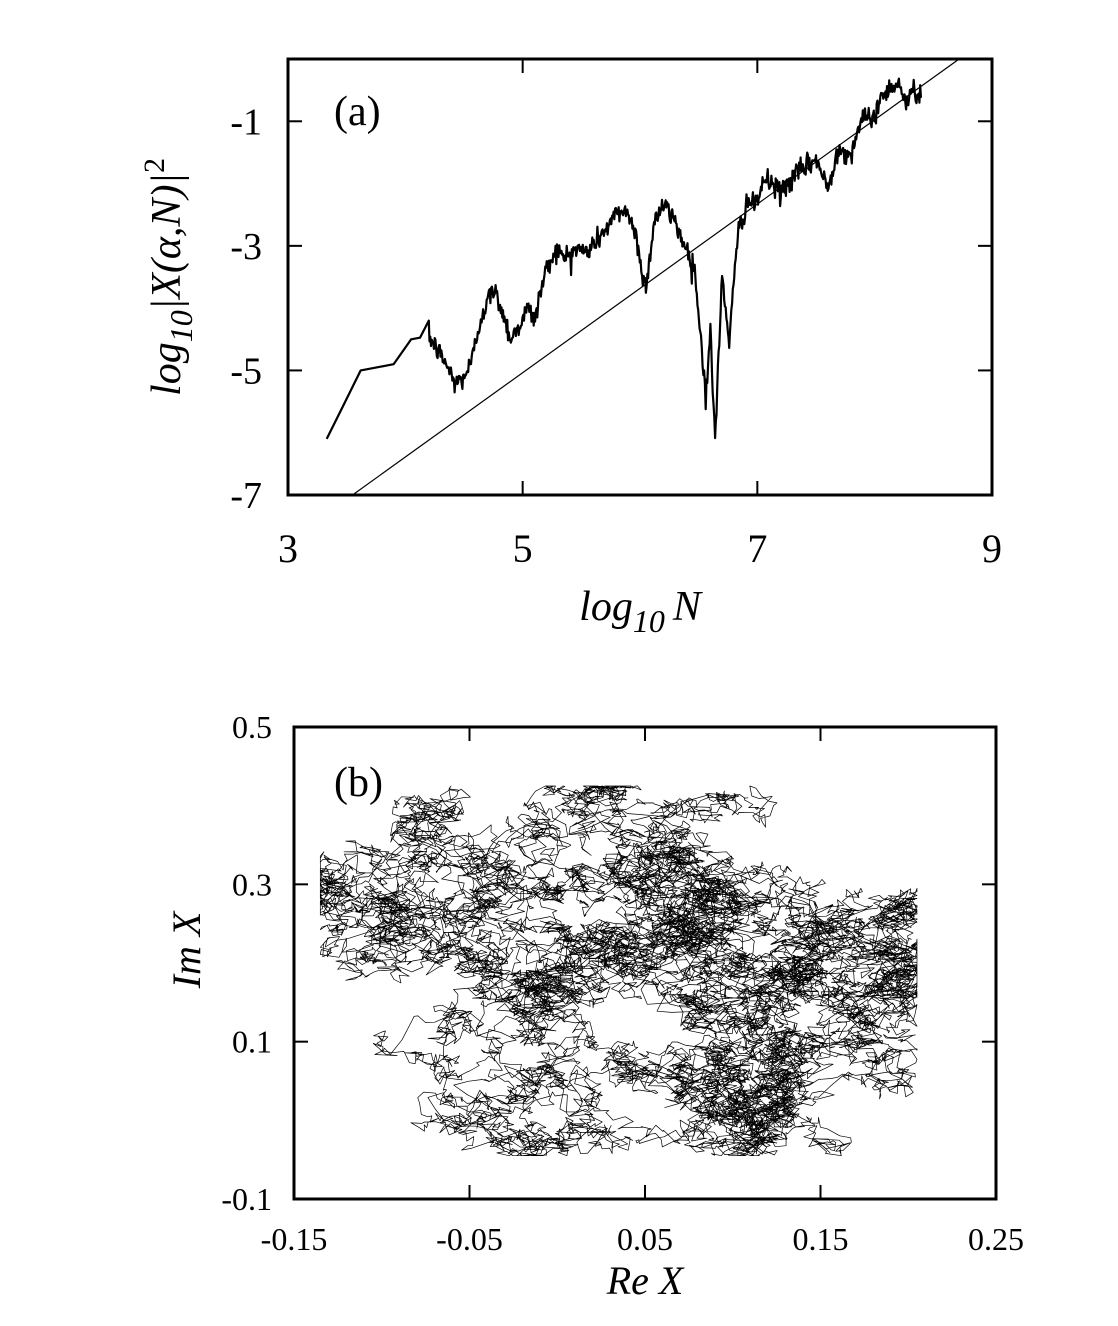 The height and width of the screenshot is (1326, 1118). What do you see at coordinates (246, 371) in the screenshot?
I see `panel-a-ytick-label: -5` at bounding box center [246, 371].